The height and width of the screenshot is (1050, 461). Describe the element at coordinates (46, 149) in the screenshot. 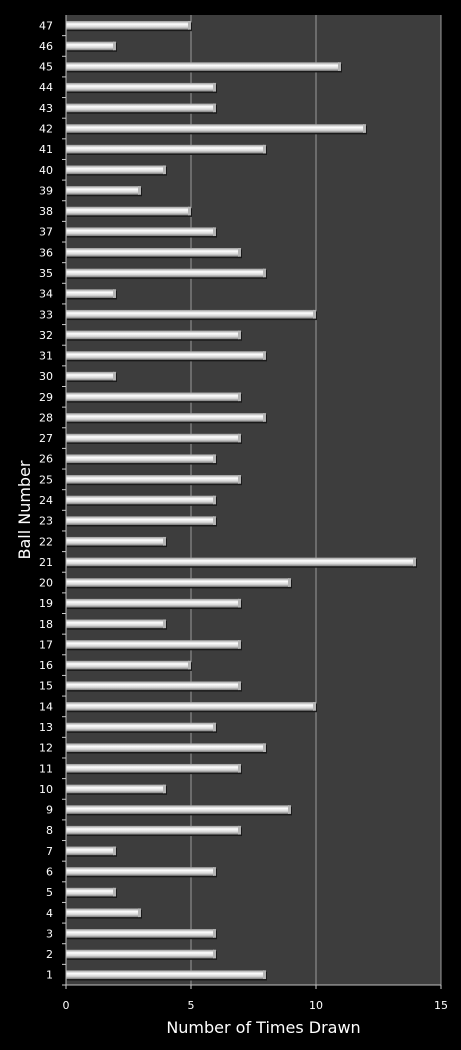

I see `y-tick-label: 41` at that location.